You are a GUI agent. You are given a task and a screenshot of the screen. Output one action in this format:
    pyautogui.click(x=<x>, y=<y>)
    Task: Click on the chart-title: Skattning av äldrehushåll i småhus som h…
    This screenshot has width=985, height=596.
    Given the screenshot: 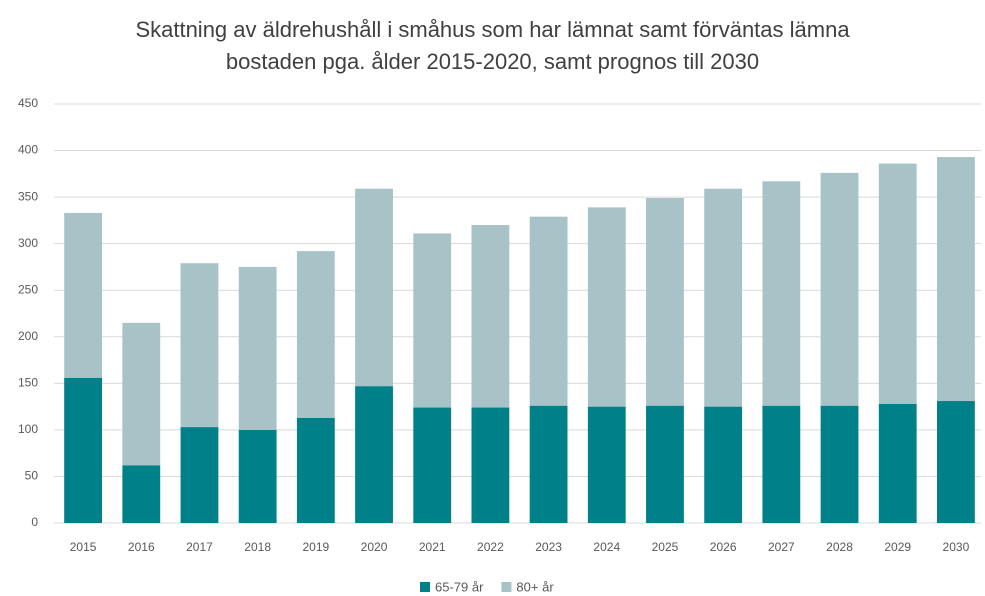 What is the action you would take?
    pyautogui.click(x=492, y=45)
    